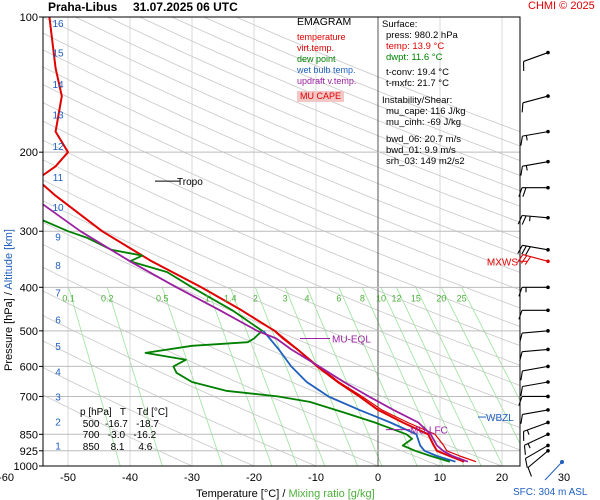 The height and width of the screenshot is (500, 600). Describe the element at coordinates (316, 478) in the screenshot. I see `temperature-tick-label: -10` at that location.